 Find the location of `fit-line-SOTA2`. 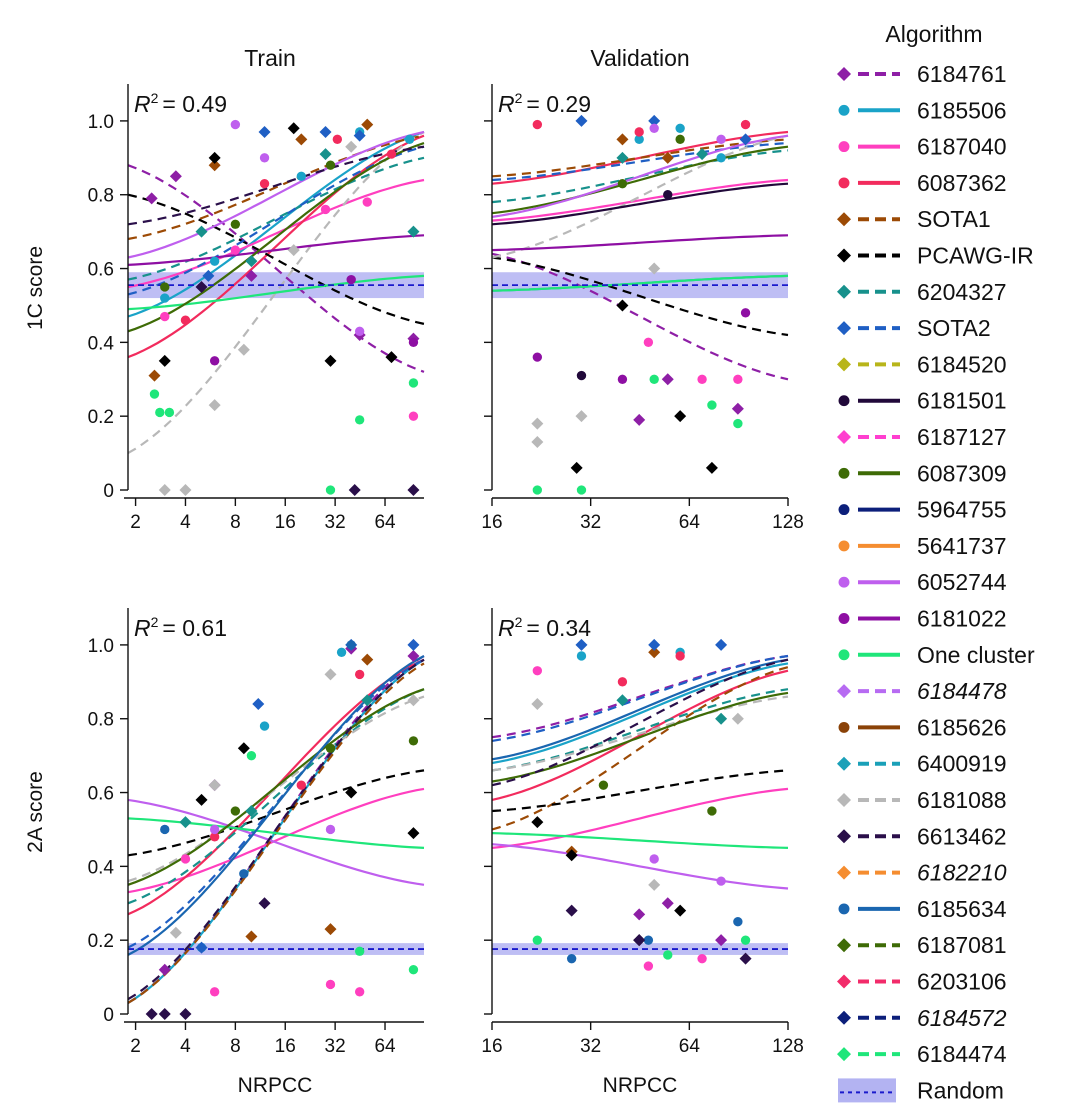

fit-line-SOTA2 is located at coordinates (640, 698).